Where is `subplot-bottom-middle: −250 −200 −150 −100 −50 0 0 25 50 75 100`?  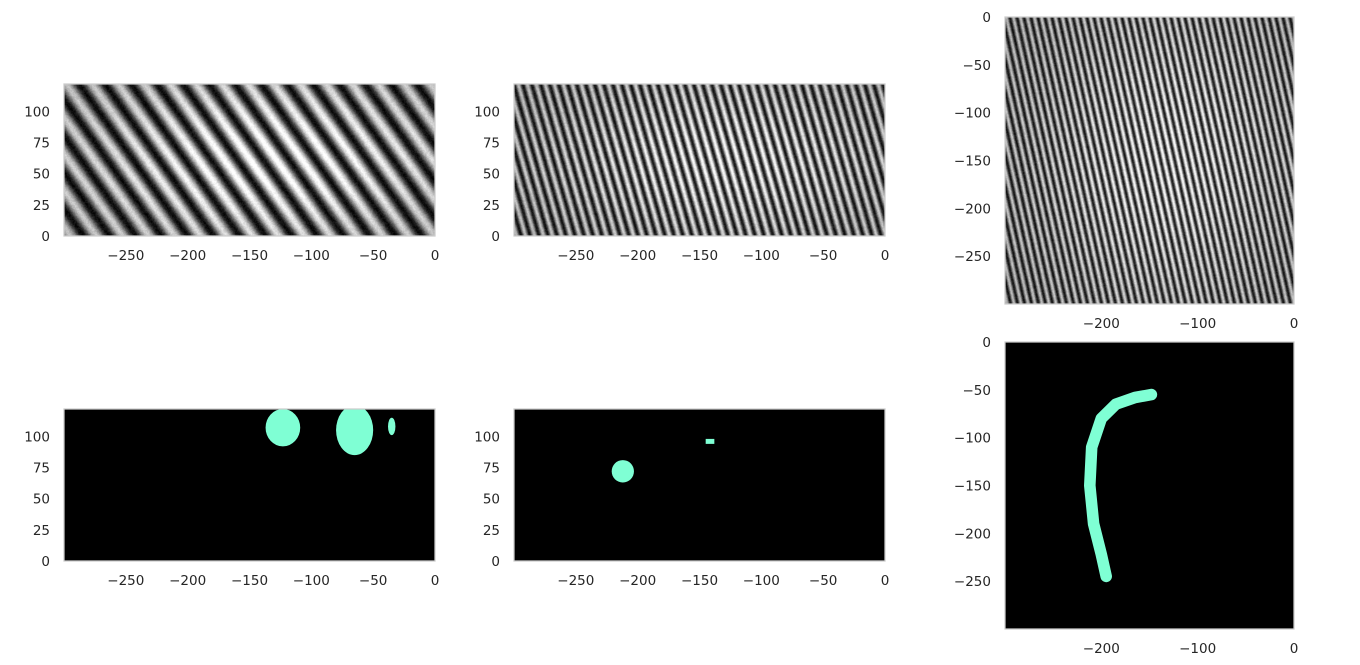 subplot-bottom-middle: −250 −200 −150 −100 −50 0 0 25 50 75 100 is located at coordinates (682, 498).